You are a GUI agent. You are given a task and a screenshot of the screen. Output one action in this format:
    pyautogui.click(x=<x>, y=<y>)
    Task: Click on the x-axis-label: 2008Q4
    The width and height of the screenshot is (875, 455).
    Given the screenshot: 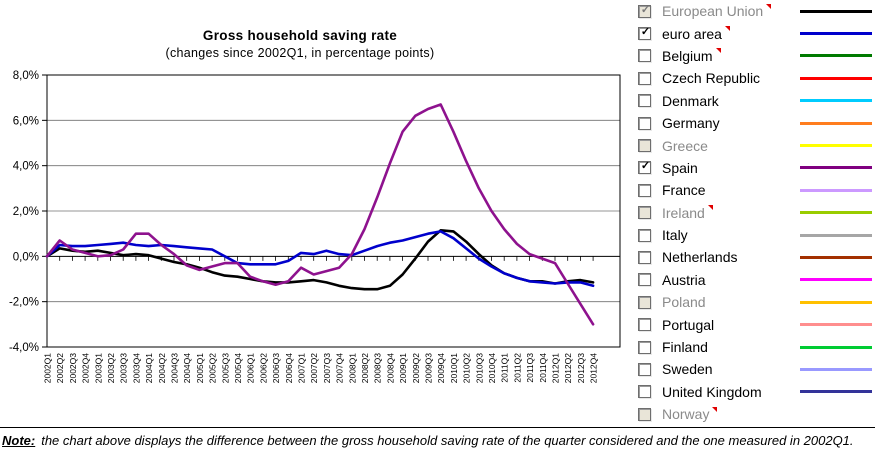 What is the action you would take?
    pyautogui.click(x=390, y=368)
    